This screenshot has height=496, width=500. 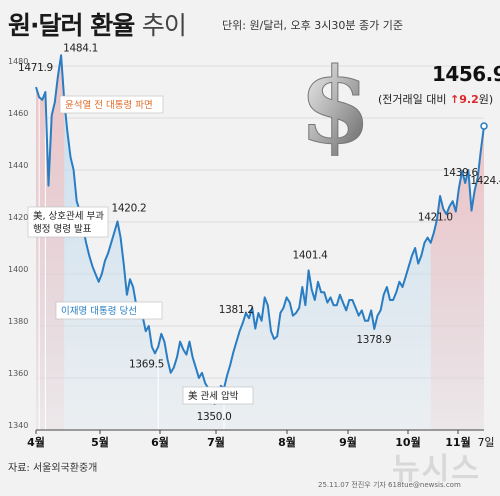 I want to click on y-tick-label: 1460, so click(x=18, y=113).